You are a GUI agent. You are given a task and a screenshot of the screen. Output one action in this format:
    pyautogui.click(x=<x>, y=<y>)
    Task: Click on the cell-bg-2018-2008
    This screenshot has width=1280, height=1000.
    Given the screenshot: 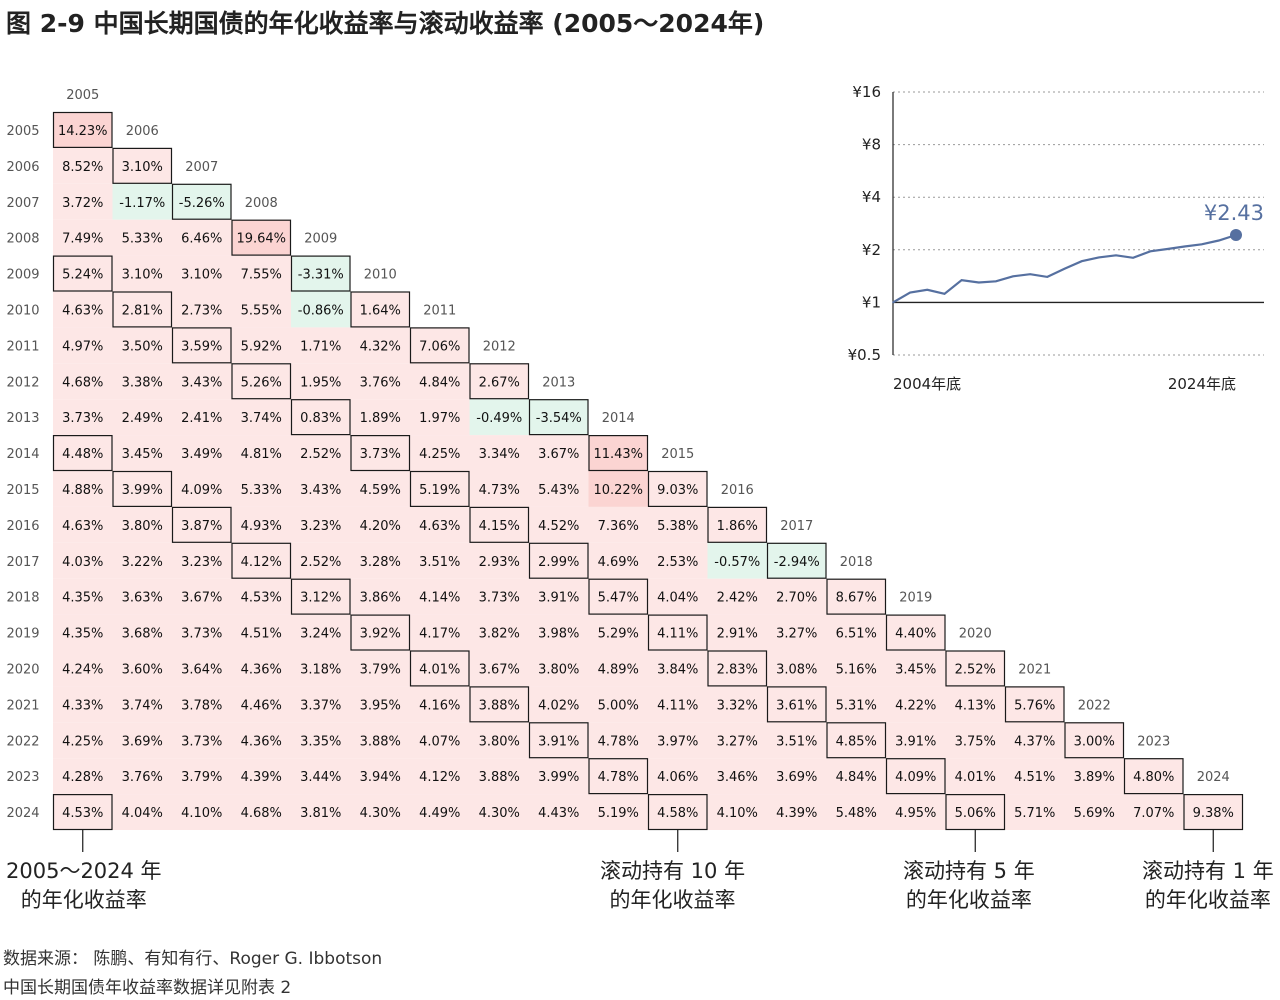 What is the action you would take?
    pyautogui.click(x=261, y=596)
    